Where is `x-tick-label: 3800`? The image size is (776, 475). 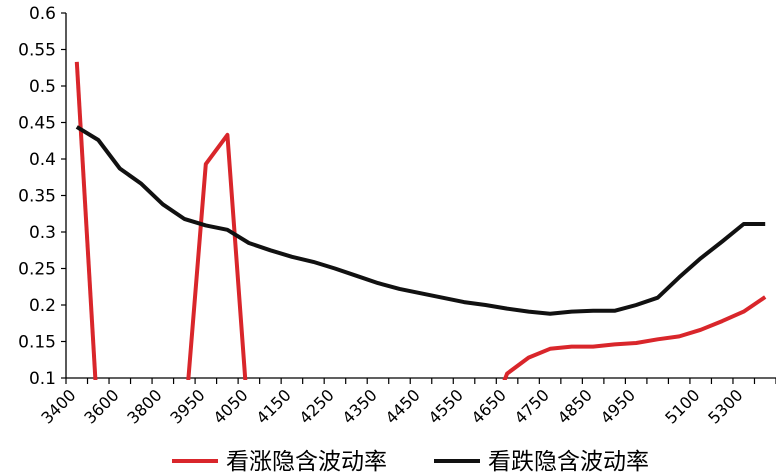 x-tick-label: 3800 is located at coordinates (144, 406).